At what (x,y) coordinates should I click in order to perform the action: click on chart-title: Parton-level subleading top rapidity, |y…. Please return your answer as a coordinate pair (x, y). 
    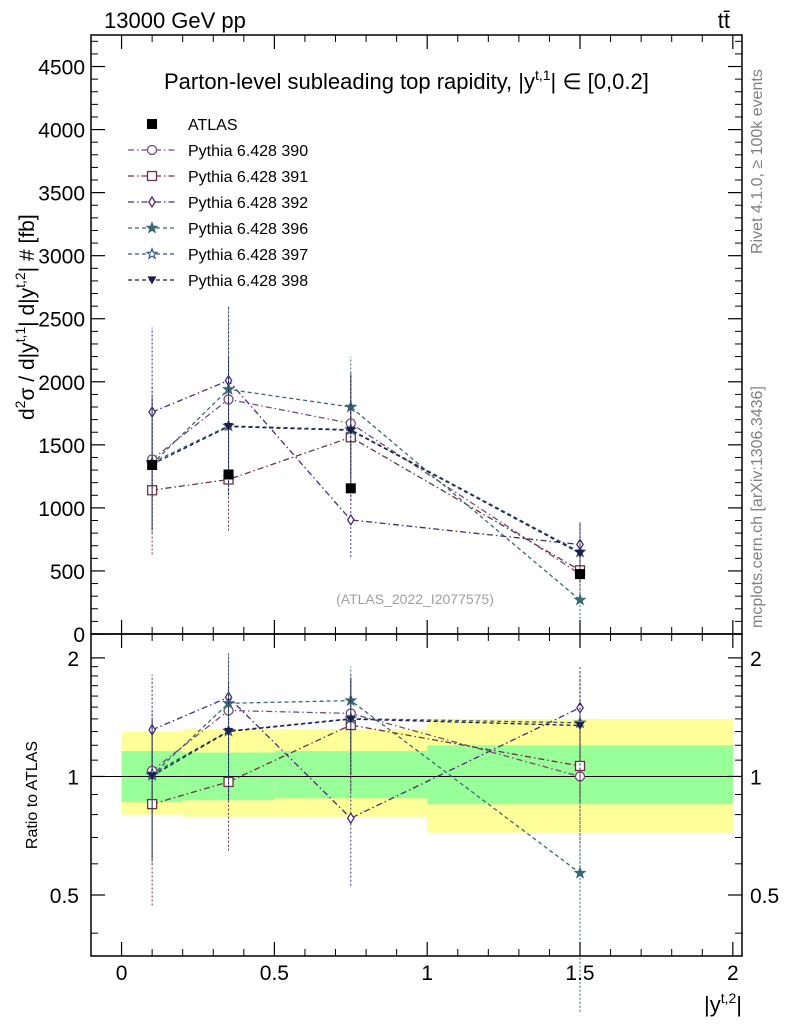
    Looking at the image, I should click on (406, 80).